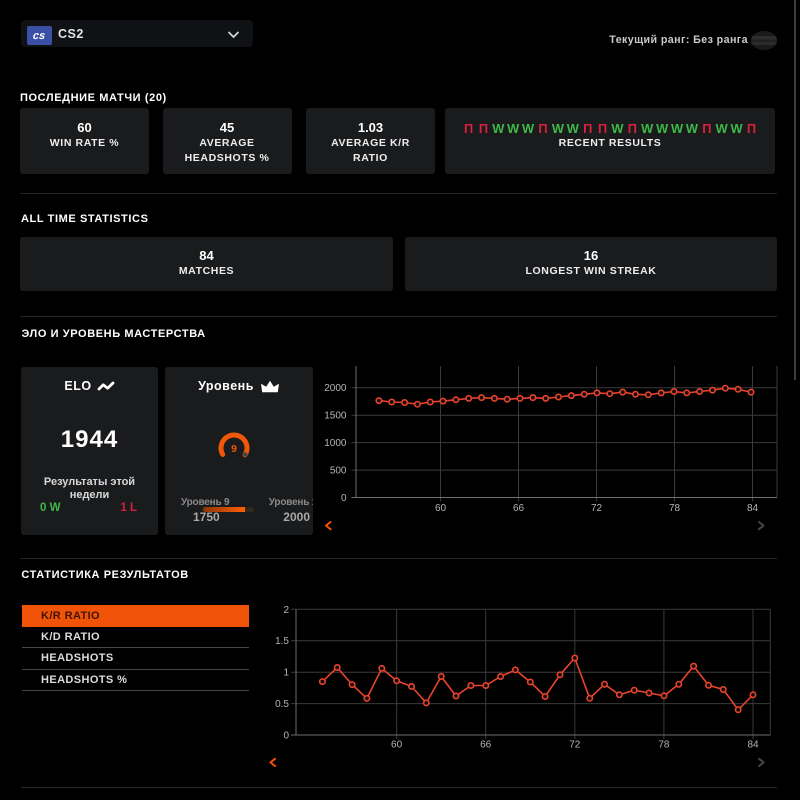 The height and width of the screenshot is (800, 800). What do you see at coordinates (338, 471) in the screenshot?
I see `svg-text: 500` at bounding box center [338, 471].